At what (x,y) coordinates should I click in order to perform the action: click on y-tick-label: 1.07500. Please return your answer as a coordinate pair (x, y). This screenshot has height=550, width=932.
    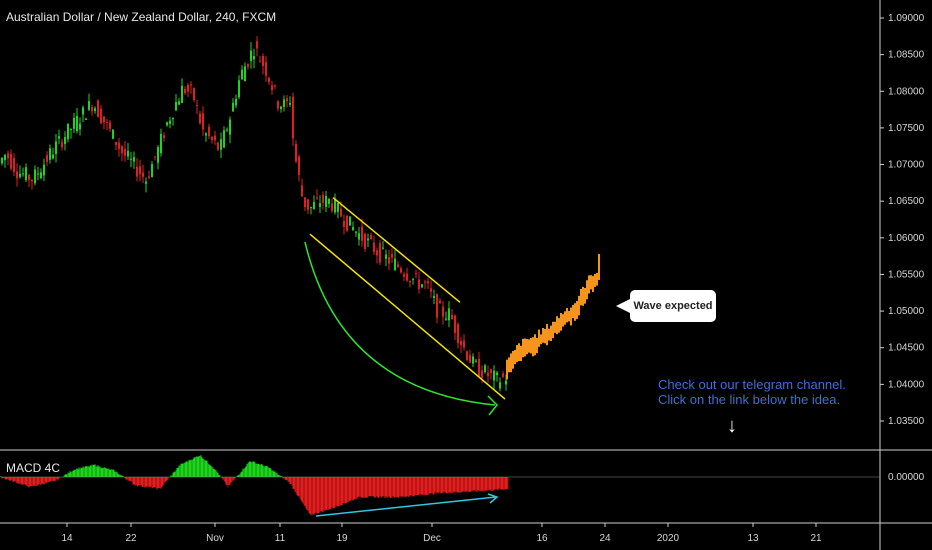
    Looking at the image, I should click on (906, 128).